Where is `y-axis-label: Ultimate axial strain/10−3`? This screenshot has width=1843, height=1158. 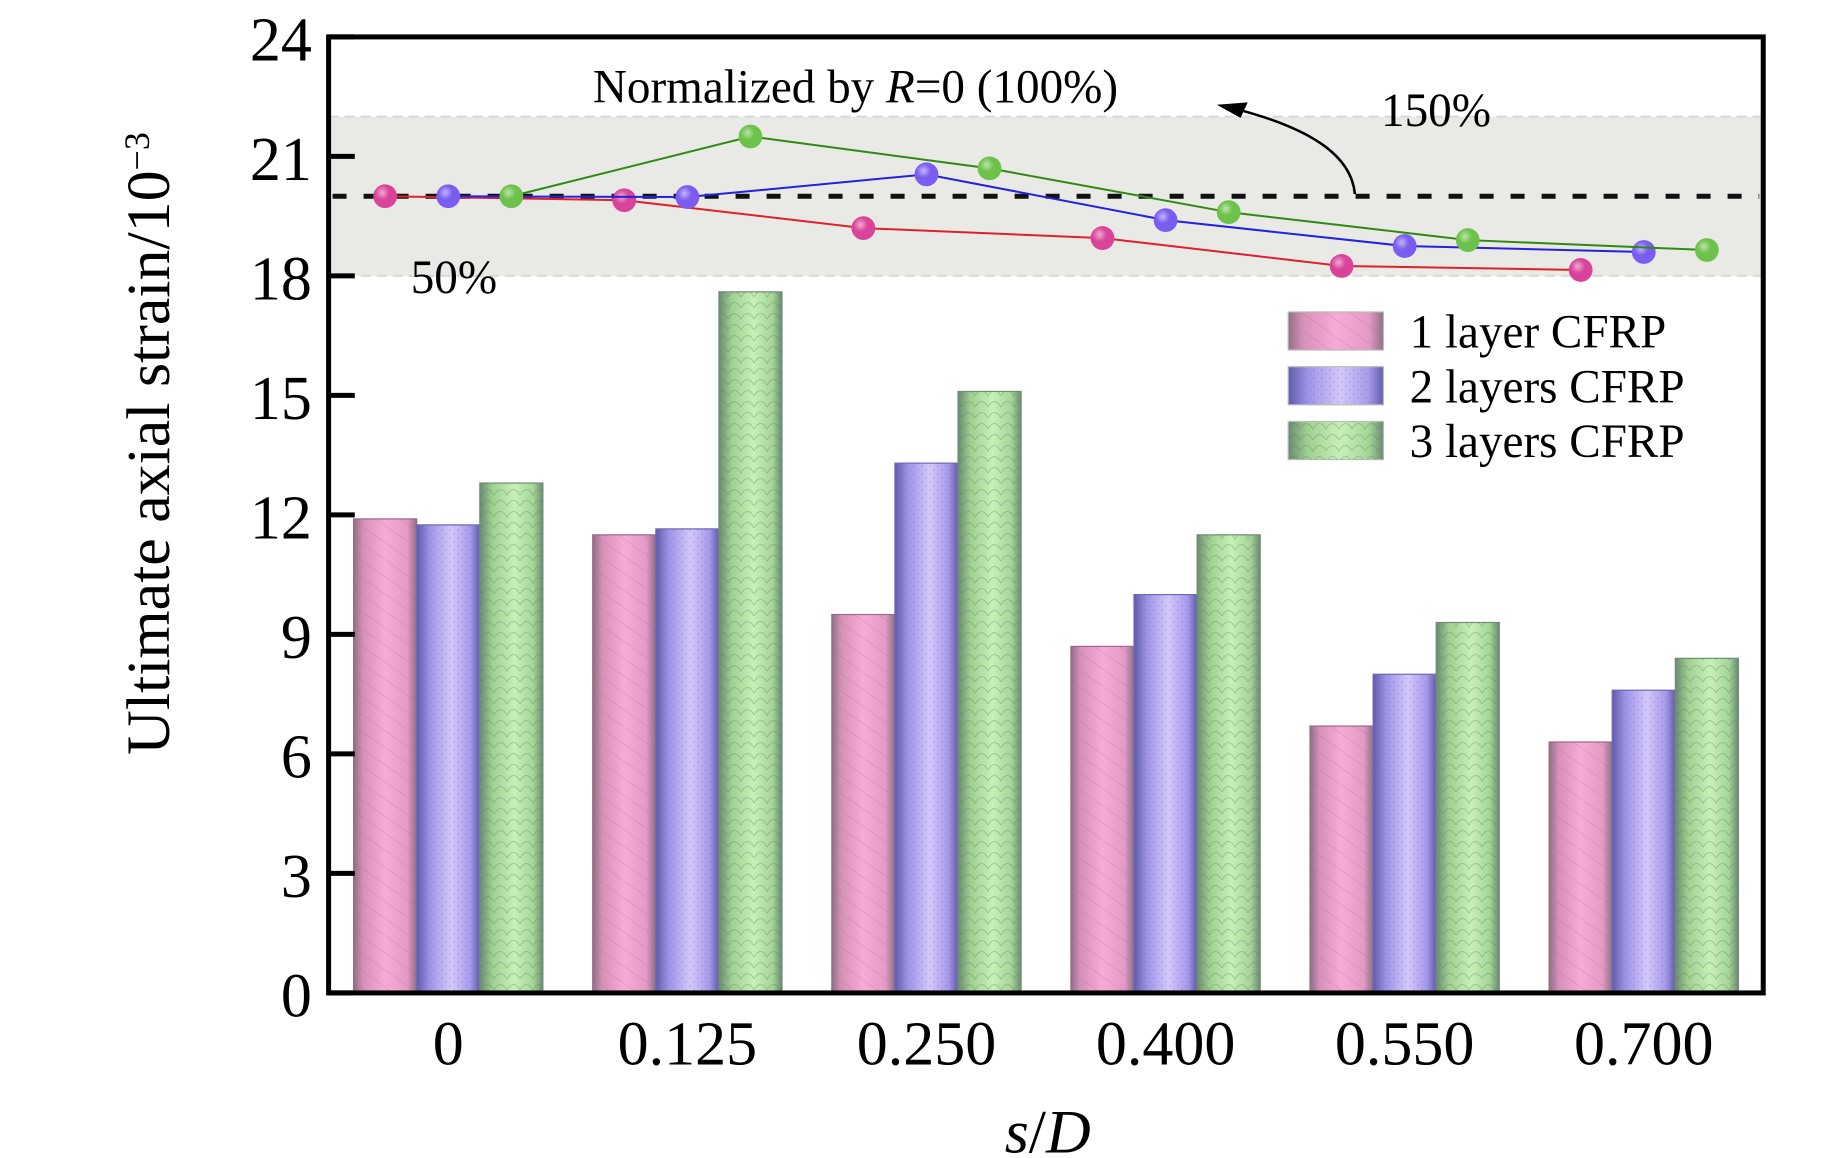
y-axis-label: Ultimate axial strain/10−3 is located at coordinates (149, 443).